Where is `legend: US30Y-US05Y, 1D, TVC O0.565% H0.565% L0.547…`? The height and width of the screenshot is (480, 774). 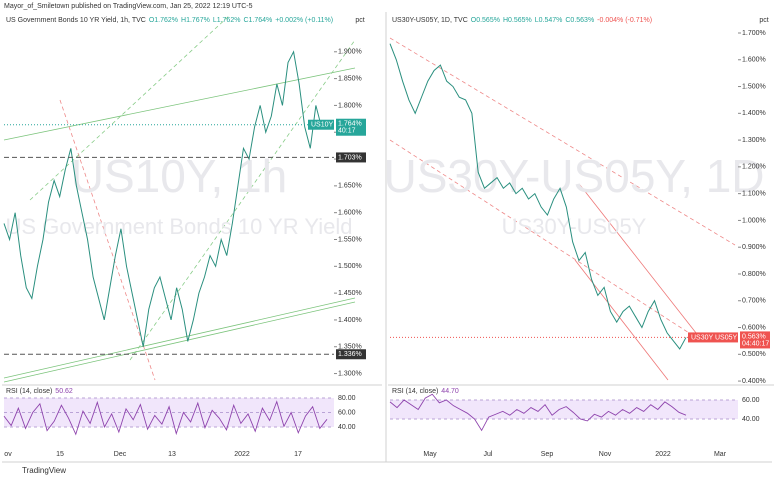 legend: US30Y-US05Y, 1D, TVC O0.565% H0.565% L0.547… is located at coordinates (522, 20).